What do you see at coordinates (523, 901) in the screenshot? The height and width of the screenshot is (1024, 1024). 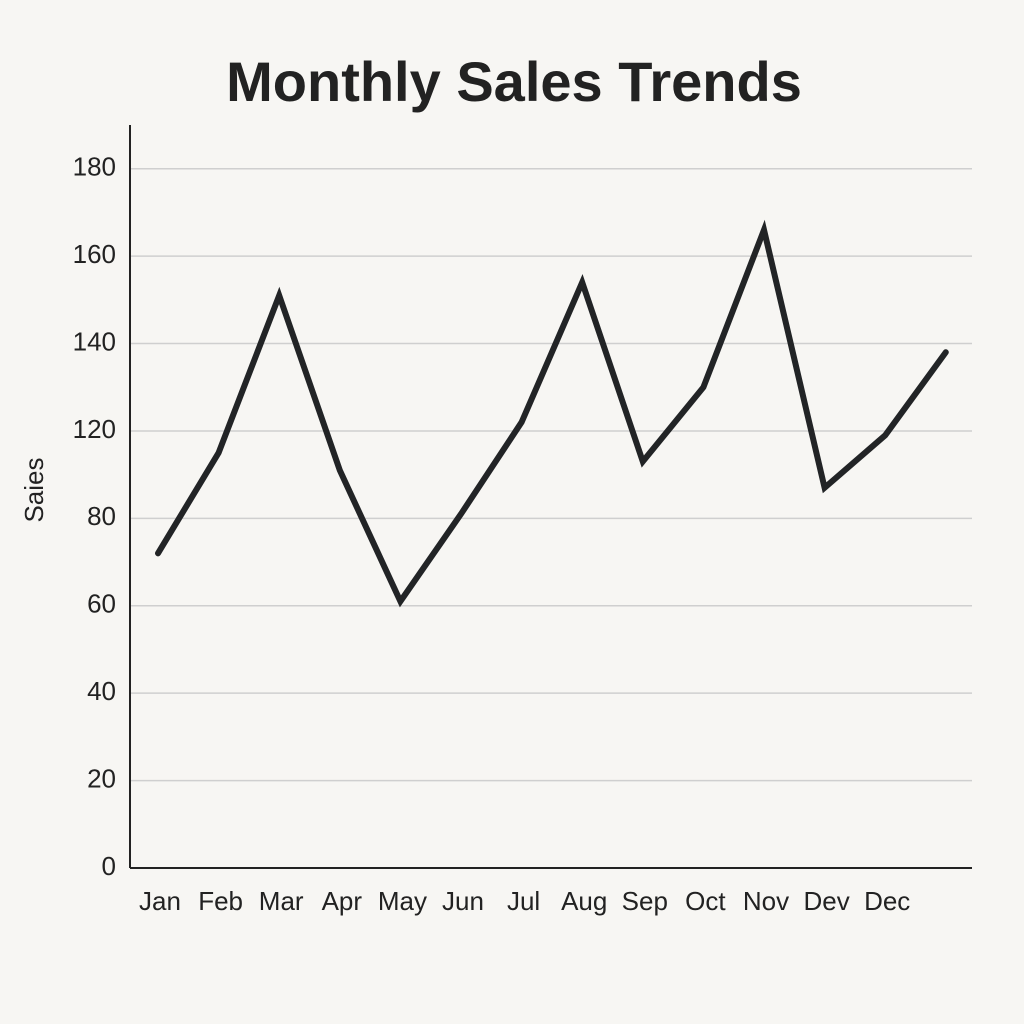 I see `x-tick-label: Jul` at bounding box center [523, 901].